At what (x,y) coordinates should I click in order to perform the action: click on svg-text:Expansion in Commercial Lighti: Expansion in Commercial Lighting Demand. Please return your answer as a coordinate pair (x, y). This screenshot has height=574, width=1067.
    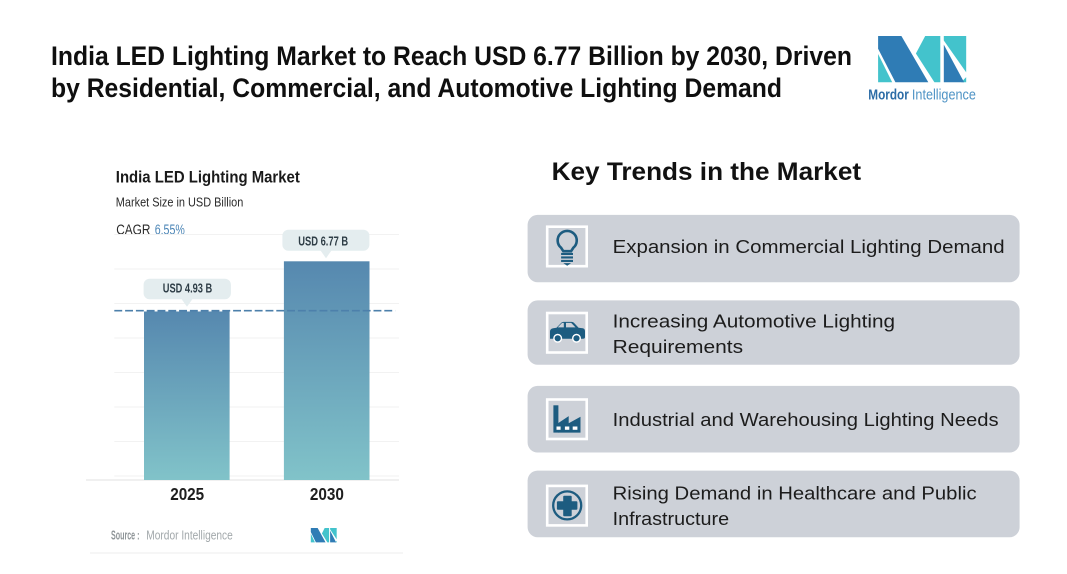
    Looking at the image, I should click on (809, 246).